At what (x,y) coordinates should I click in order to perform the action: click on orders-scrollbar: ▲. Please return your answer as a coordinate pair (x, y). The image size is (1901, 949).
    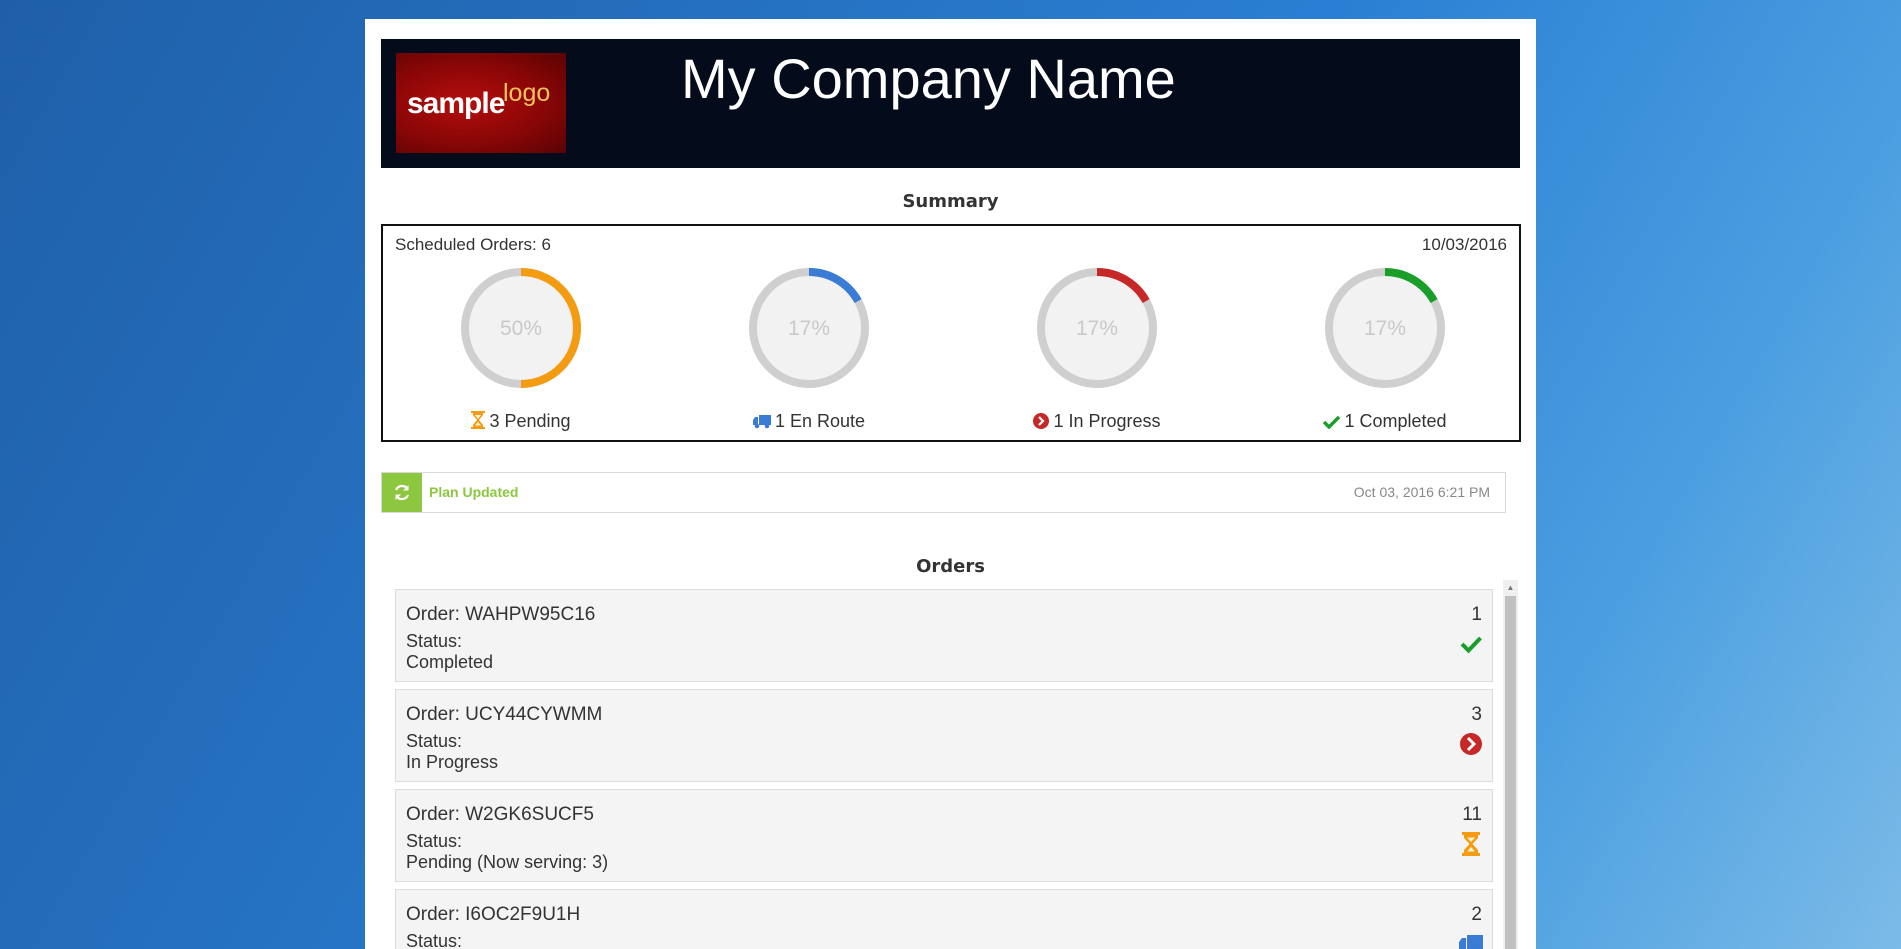
    Looking at the image, I should click on (1510, 764).